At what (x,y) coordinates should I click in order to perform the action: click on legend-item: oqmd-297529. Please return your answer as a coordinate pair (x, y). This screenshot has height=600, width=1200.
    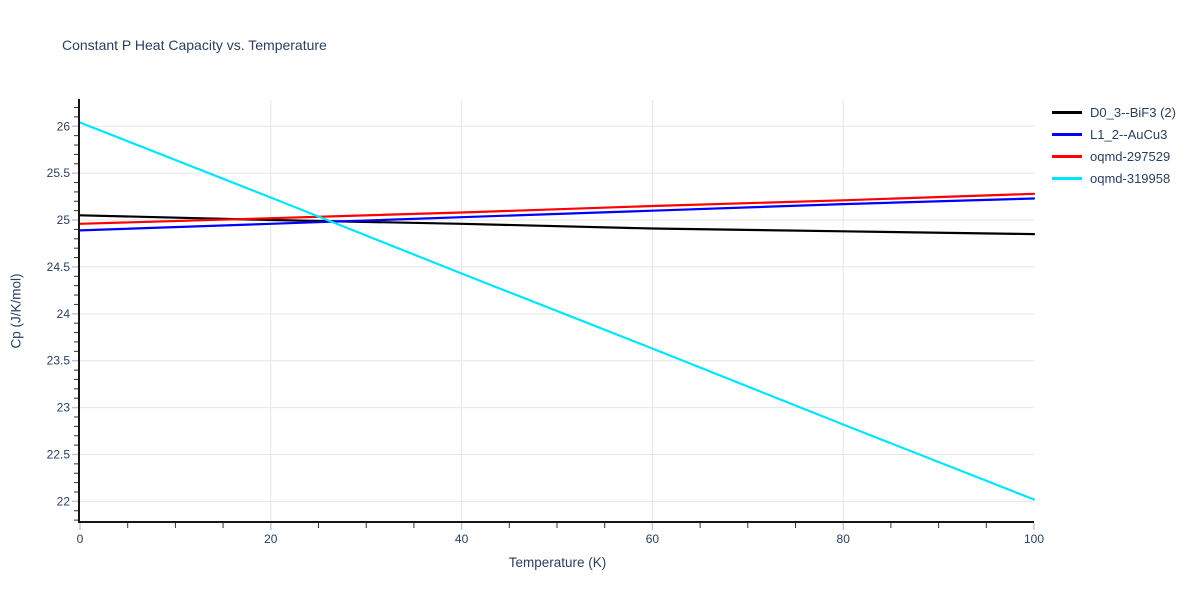
    Looking at the image, I should click on (1114, 156).